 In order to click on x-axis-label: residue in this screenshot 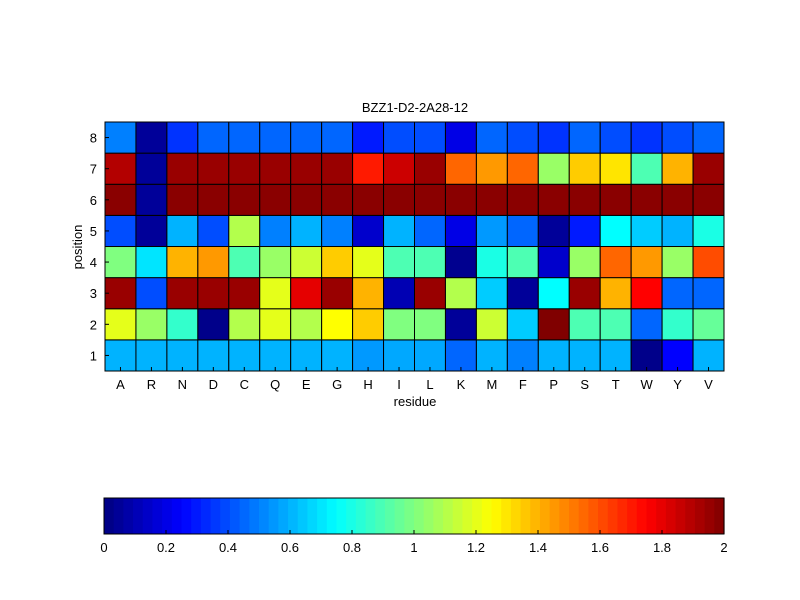, I will do `click(415, 401)`.